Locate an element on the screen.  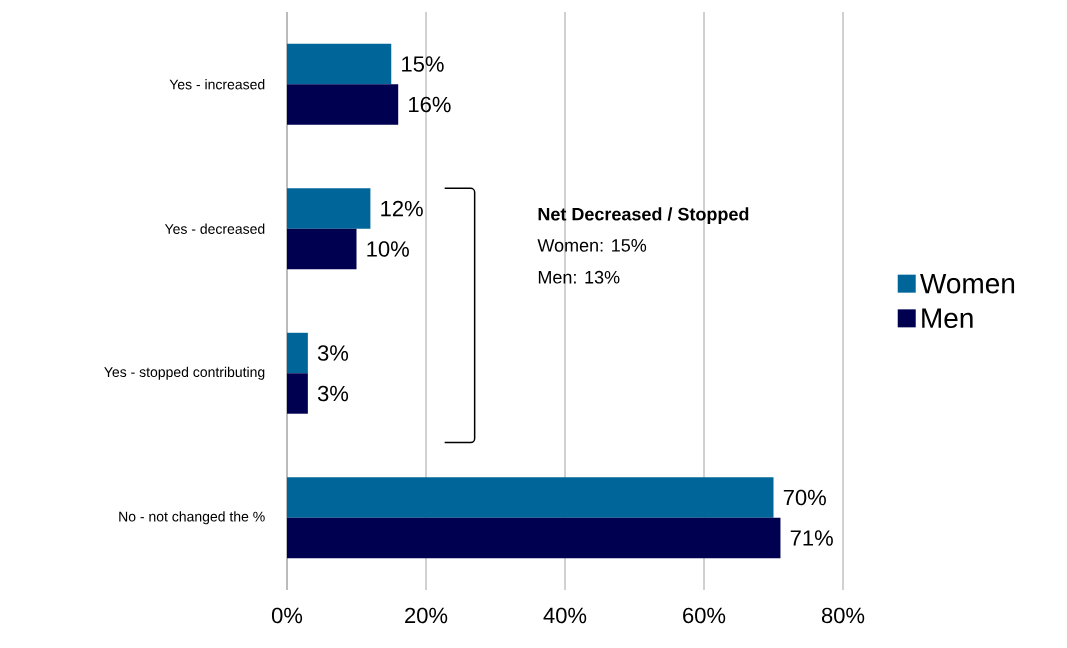
annotation: Women: 15% is located at coordinates (592, 245).